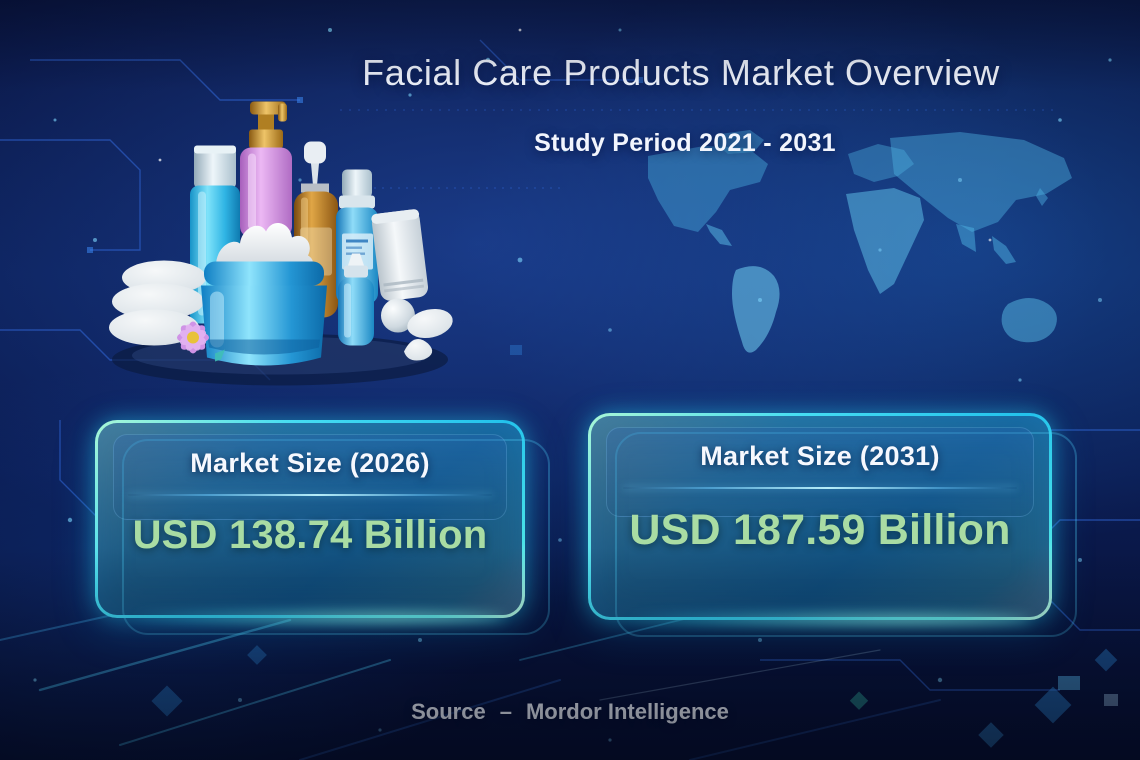 The width and height of the screenshot is (1140, 760). What do you see at coordinates (281, 243) in the screenshot?
I see `products-illustration` at bounding box center [281, 243].